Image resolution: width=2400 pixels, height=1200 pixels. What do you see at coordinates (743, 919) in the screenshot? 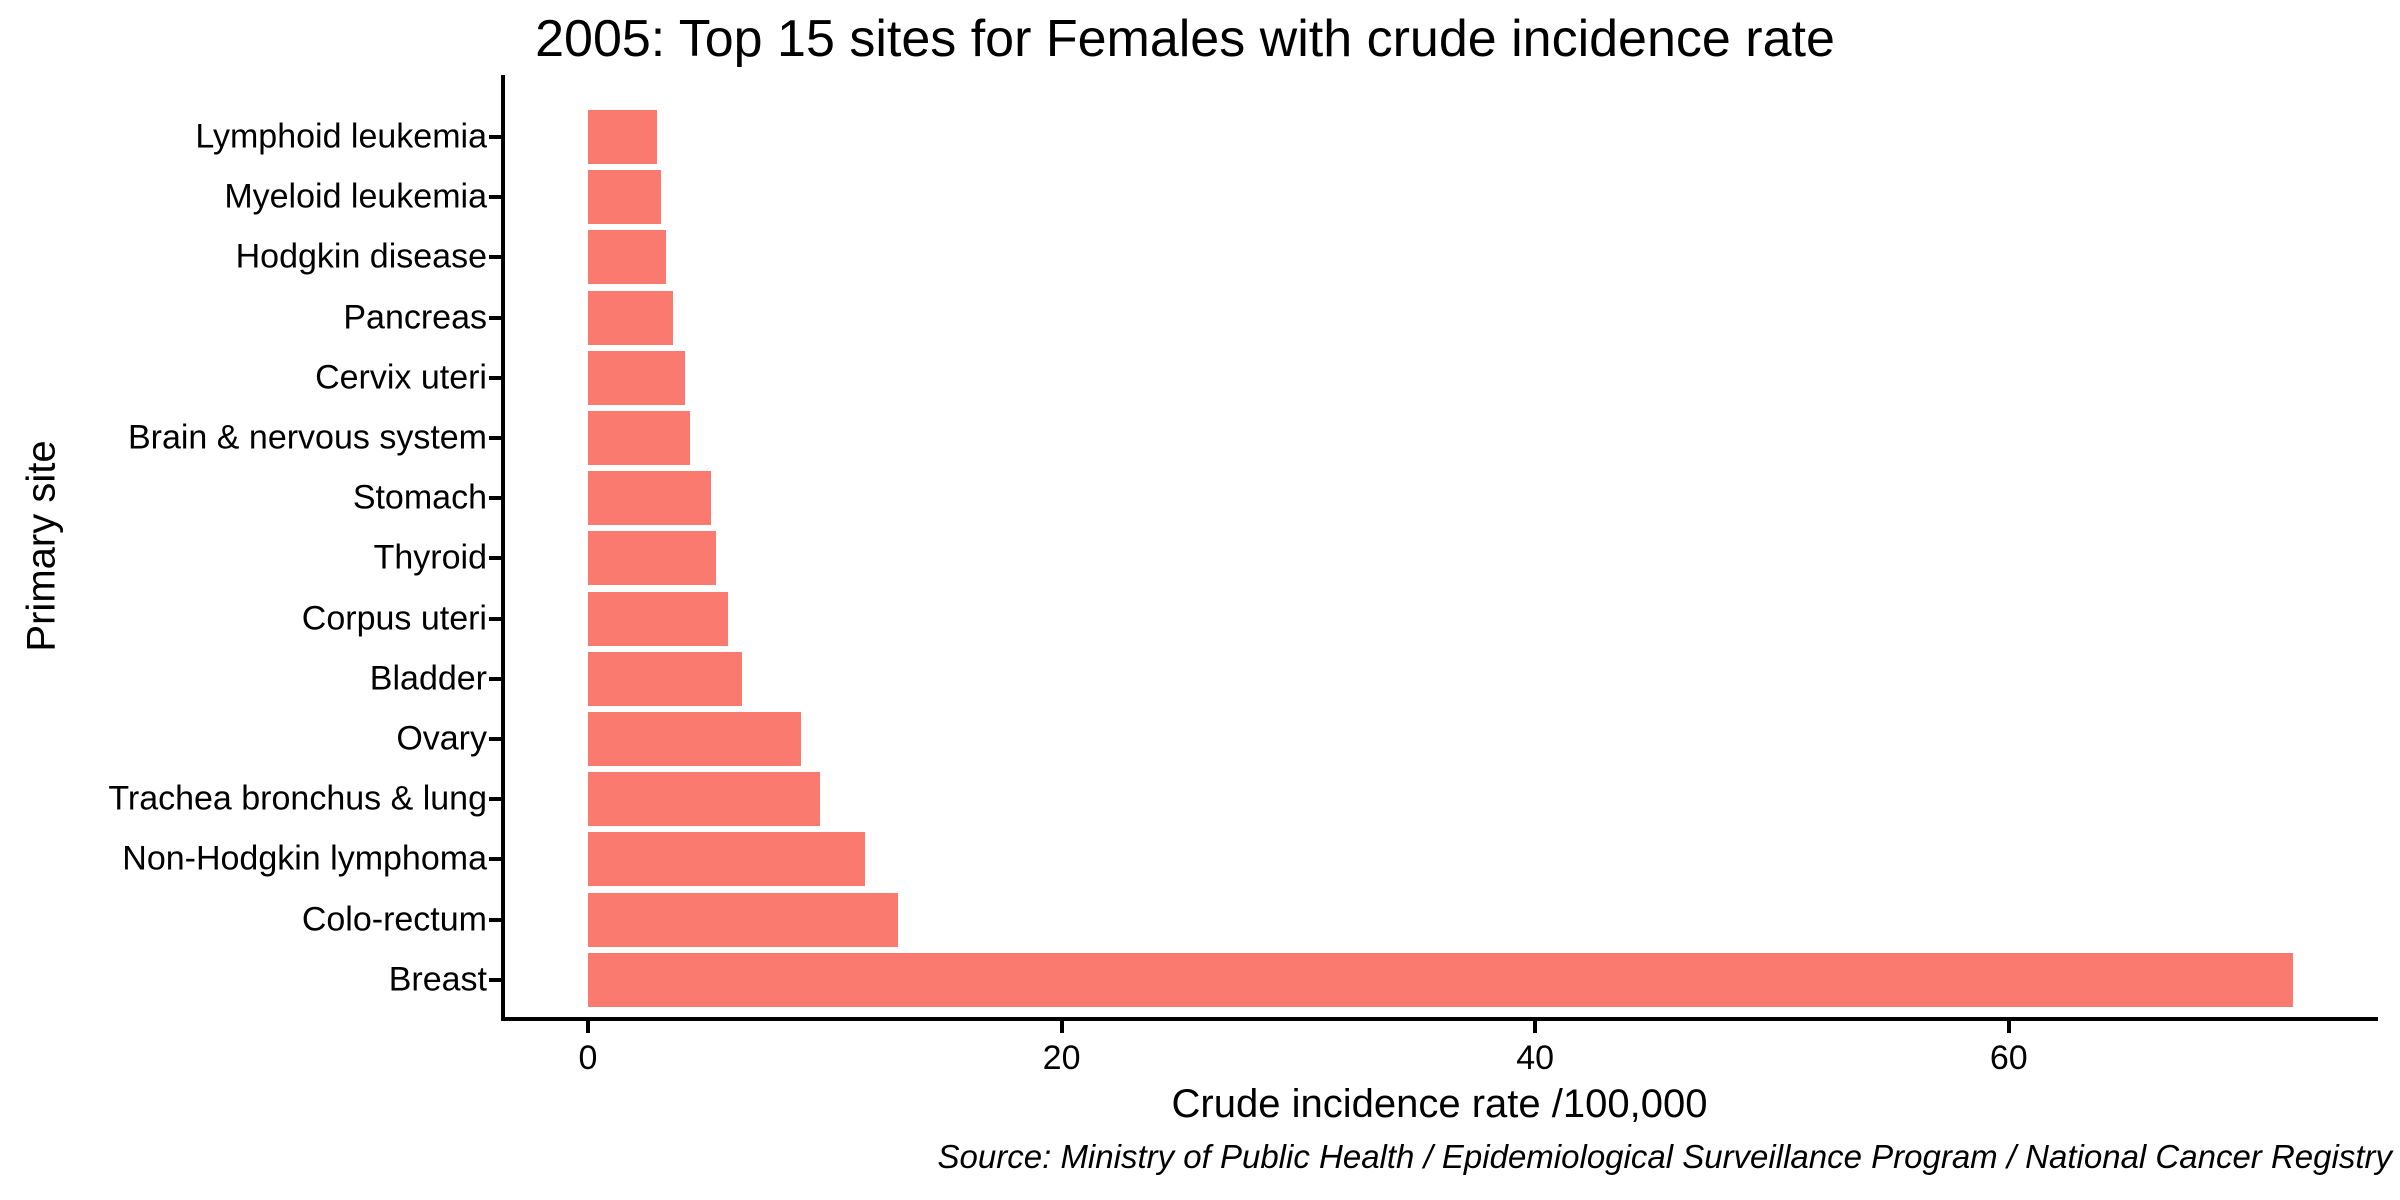
I see `bar-colo-rectum` at bounding box center [743, 919].